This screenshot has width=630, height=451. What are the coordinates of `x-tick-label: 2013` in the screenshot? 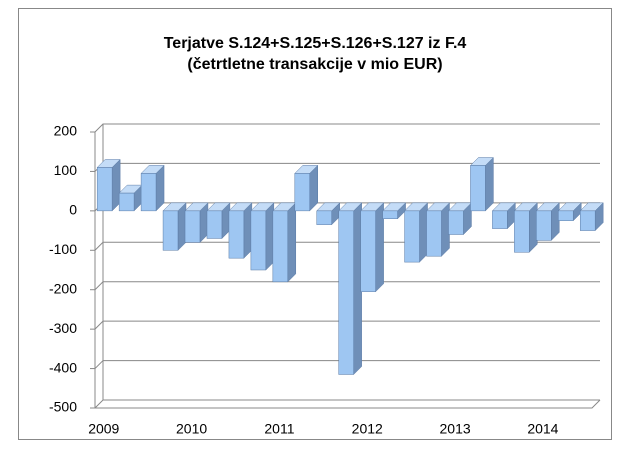 It's located at (455, 429).